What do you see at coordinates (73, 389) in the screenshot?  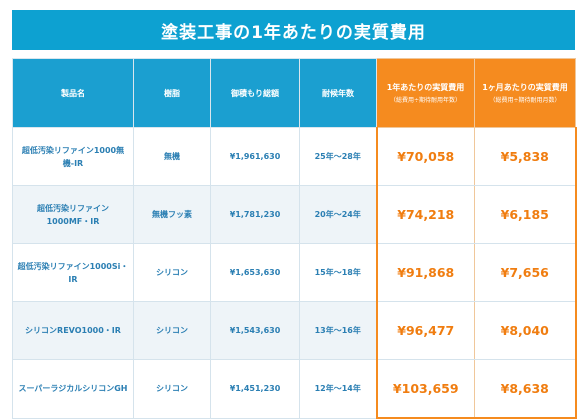 I see `product-name: スーパーラジカルシリコンGH` at bounding box center [73, 389].